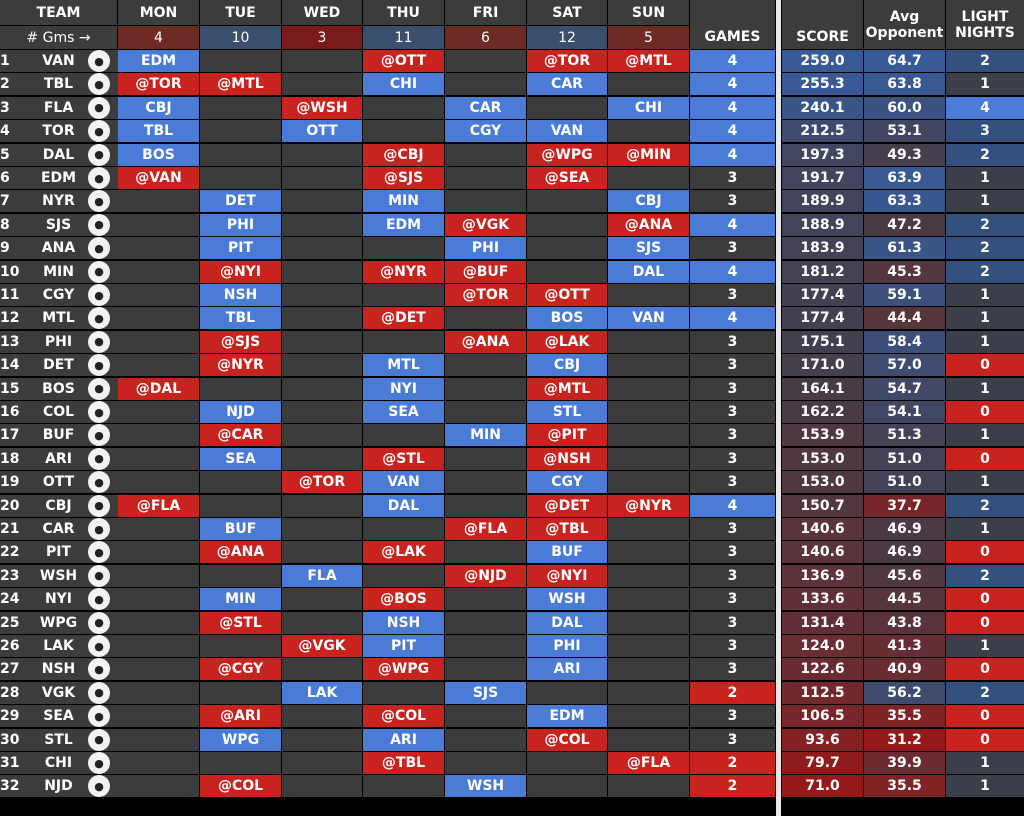  What do you see at coordinates (822, 248) in the screenshot?
I see `row-score: 183.9` at bounding box center [822, 248].